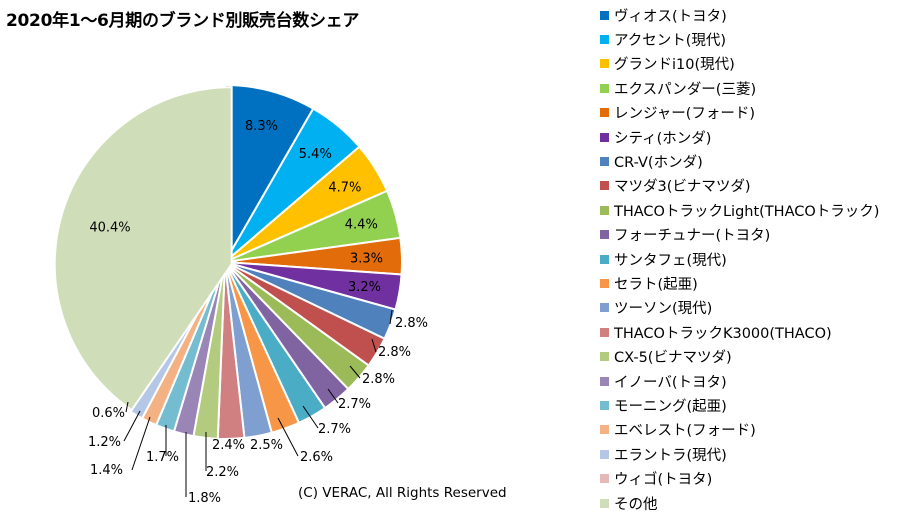 The width and height of the screenshot is (900, 515). What do you see at coordinates (739, 283) in the screenshot?
I see `legend-item-12: セラト(起亜)` at bounding box center [739, 283].